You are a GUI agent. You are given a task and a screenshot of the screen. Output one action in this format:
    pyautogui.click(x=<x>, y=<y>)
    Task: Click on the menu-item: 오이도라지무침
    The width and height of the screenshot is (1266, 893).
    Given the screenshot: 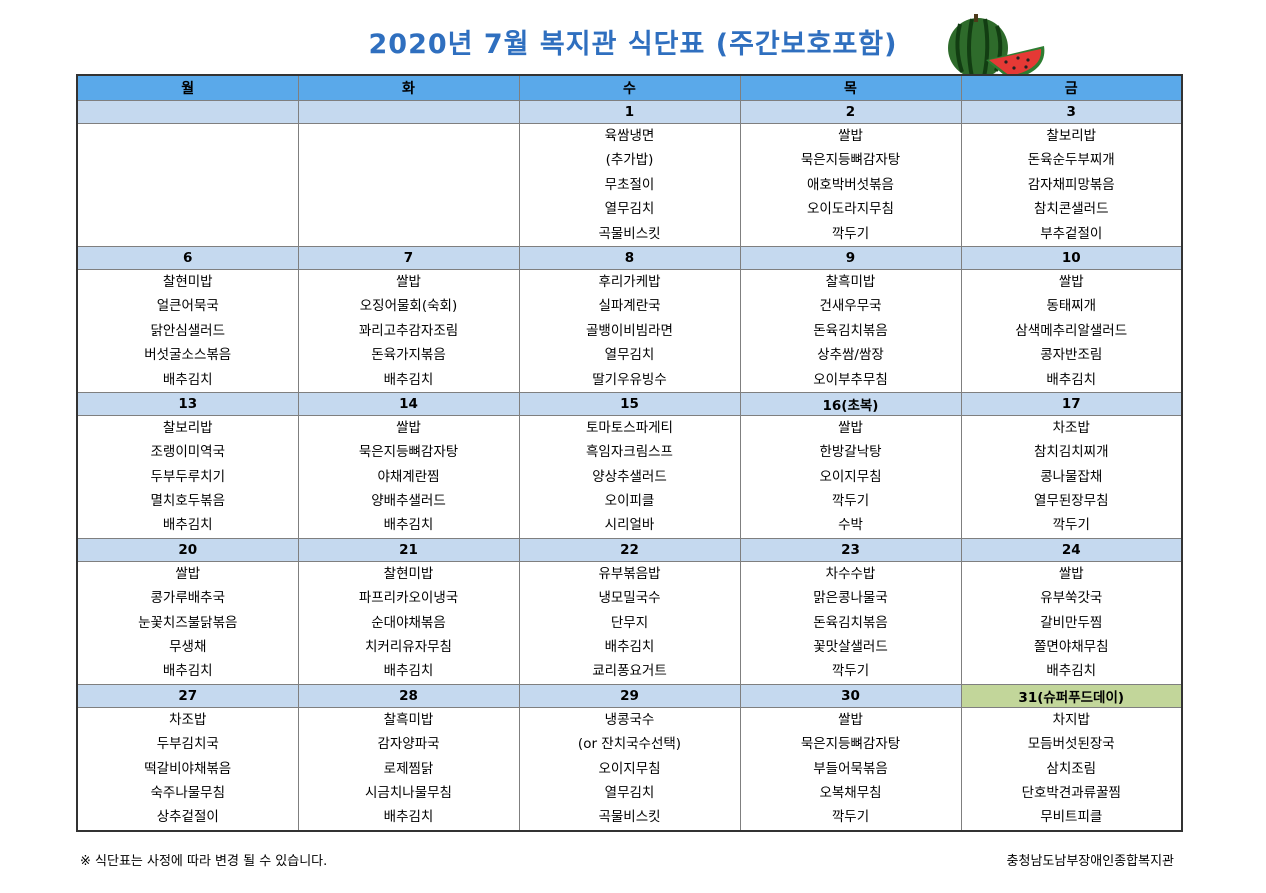 What is the action you would take?
    pyautogui.click(x=850, y=209)
    